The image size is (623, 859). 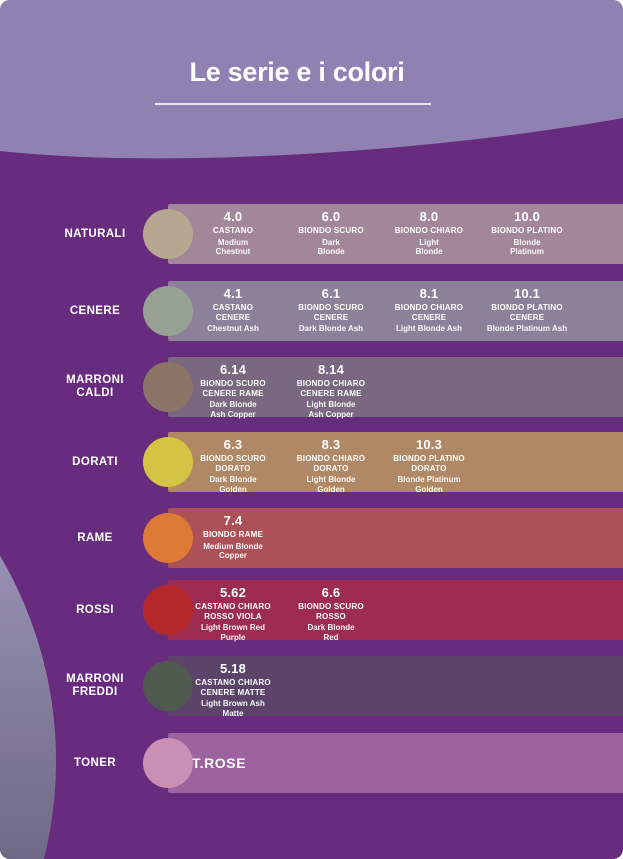 I want to click on series-bar: T.ROSE, so click(x=395, y=763).